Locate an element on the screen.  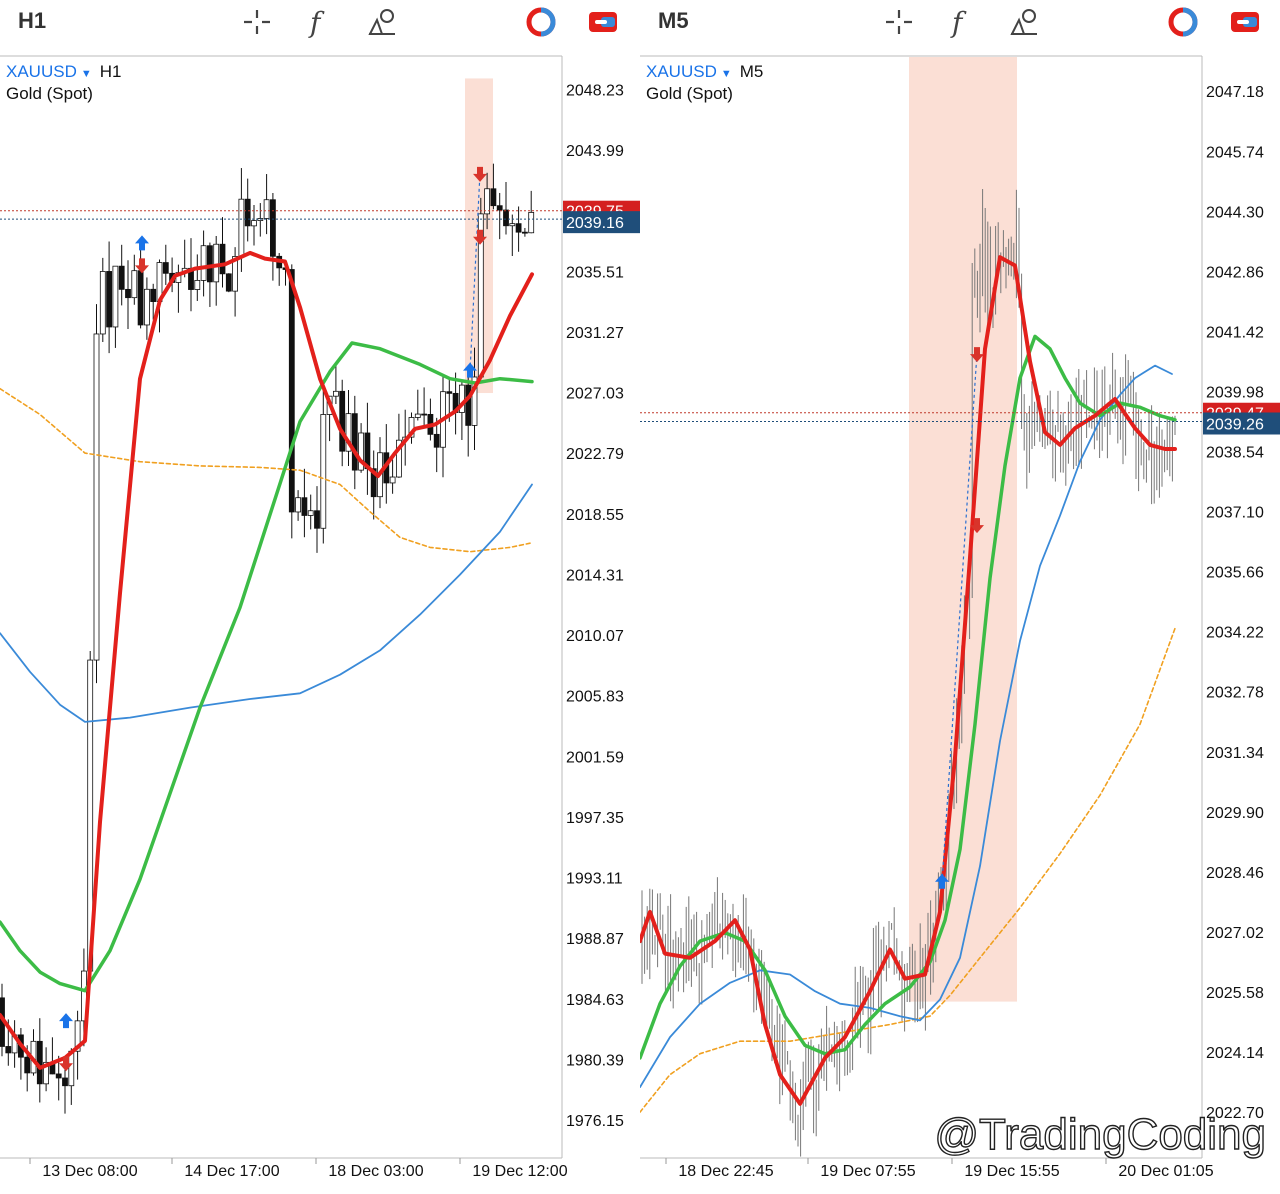
y-tick-label: 2024.14 is located at coordinates (1235, 1053).